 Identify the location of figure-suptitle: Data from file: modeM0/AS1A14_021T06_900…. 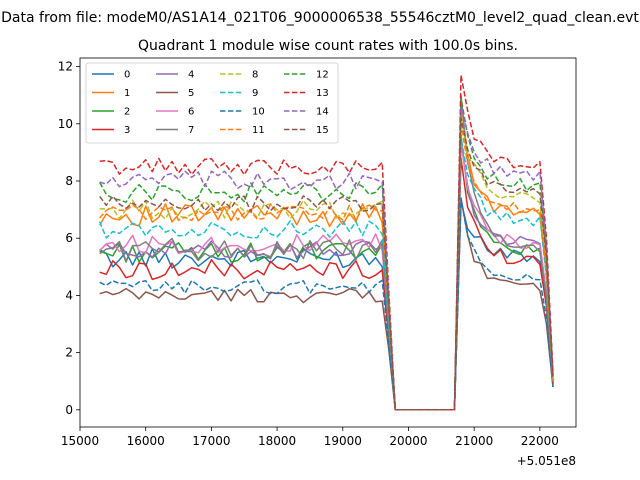
(320, 18).